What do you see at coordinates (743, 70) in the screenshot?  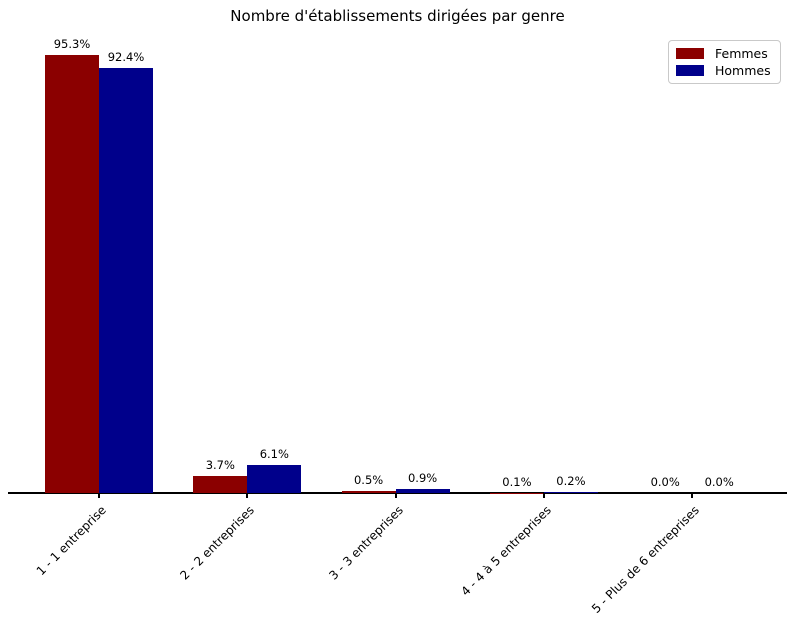 I see `legend-label-hommes: Hommes` at bounding box center [743, 70].